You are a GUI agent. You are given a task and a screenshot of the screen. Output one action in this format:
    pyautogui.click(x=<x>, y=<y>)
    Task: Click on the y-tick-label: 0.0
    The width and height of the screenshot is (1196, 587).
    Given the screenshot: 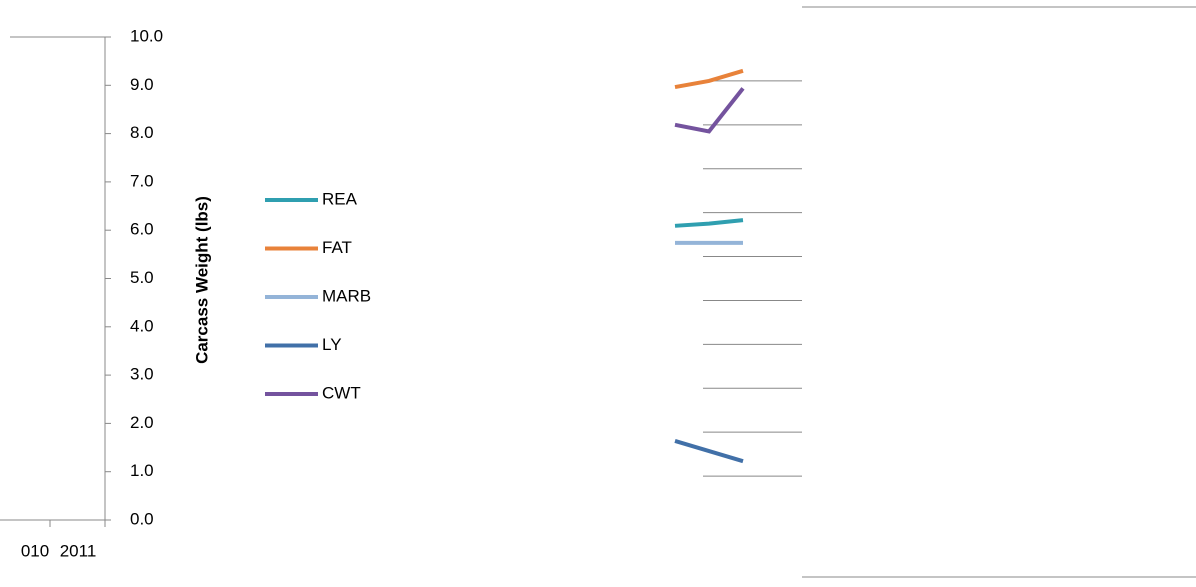 What is the action you would take?
    pyautogui.click(x=142, y=518)
    